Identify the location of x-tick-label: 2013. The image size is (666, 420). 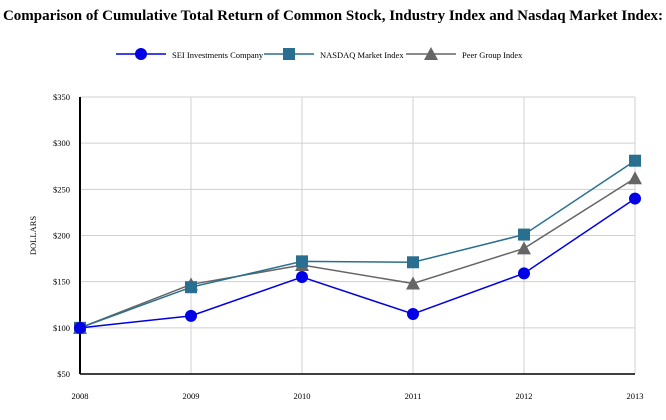
(635, 396).